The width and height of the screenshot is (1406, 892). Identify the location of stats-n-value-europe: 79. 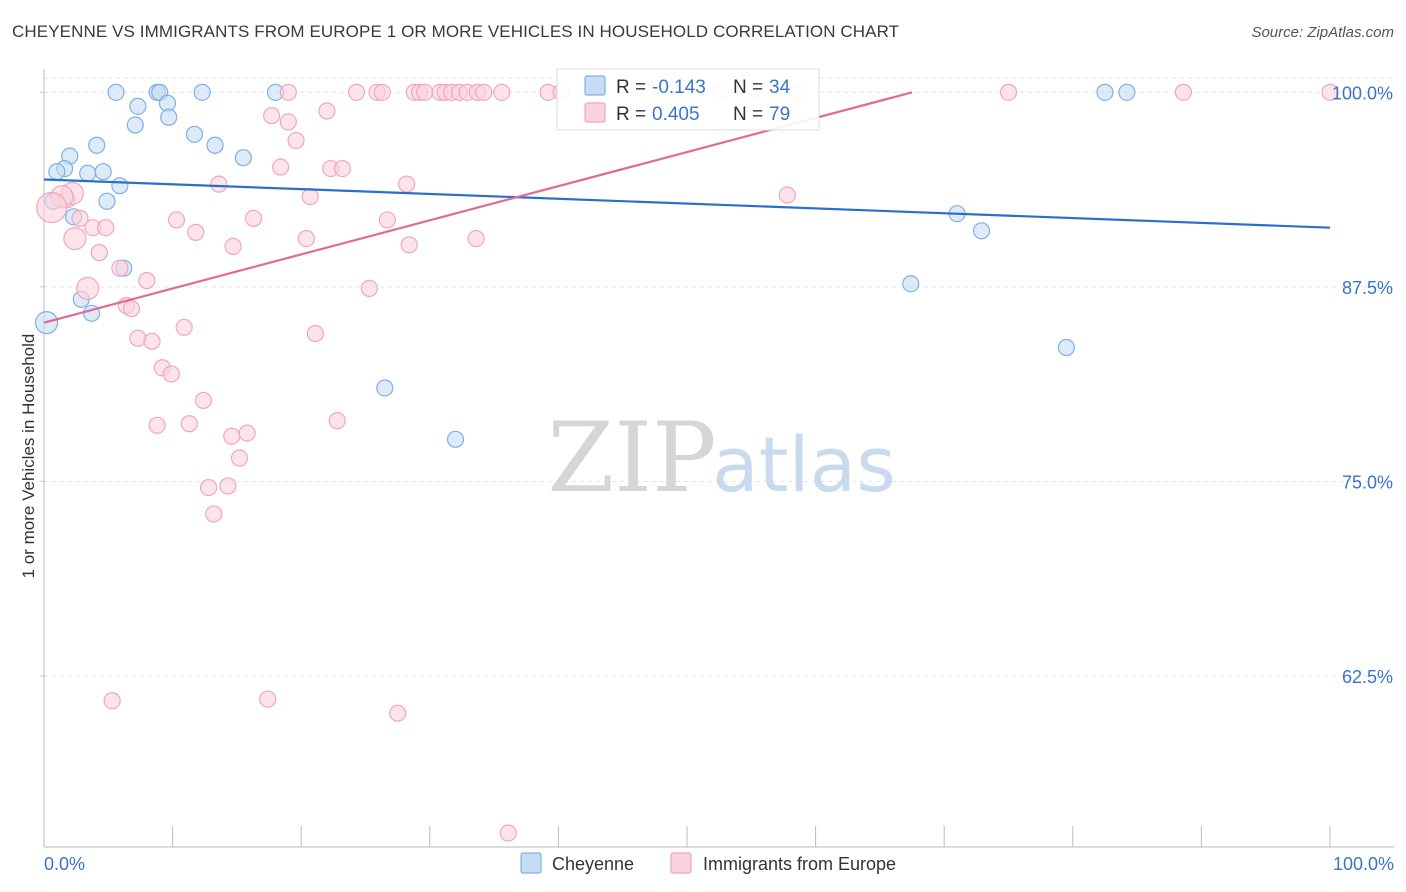
(779, 114).